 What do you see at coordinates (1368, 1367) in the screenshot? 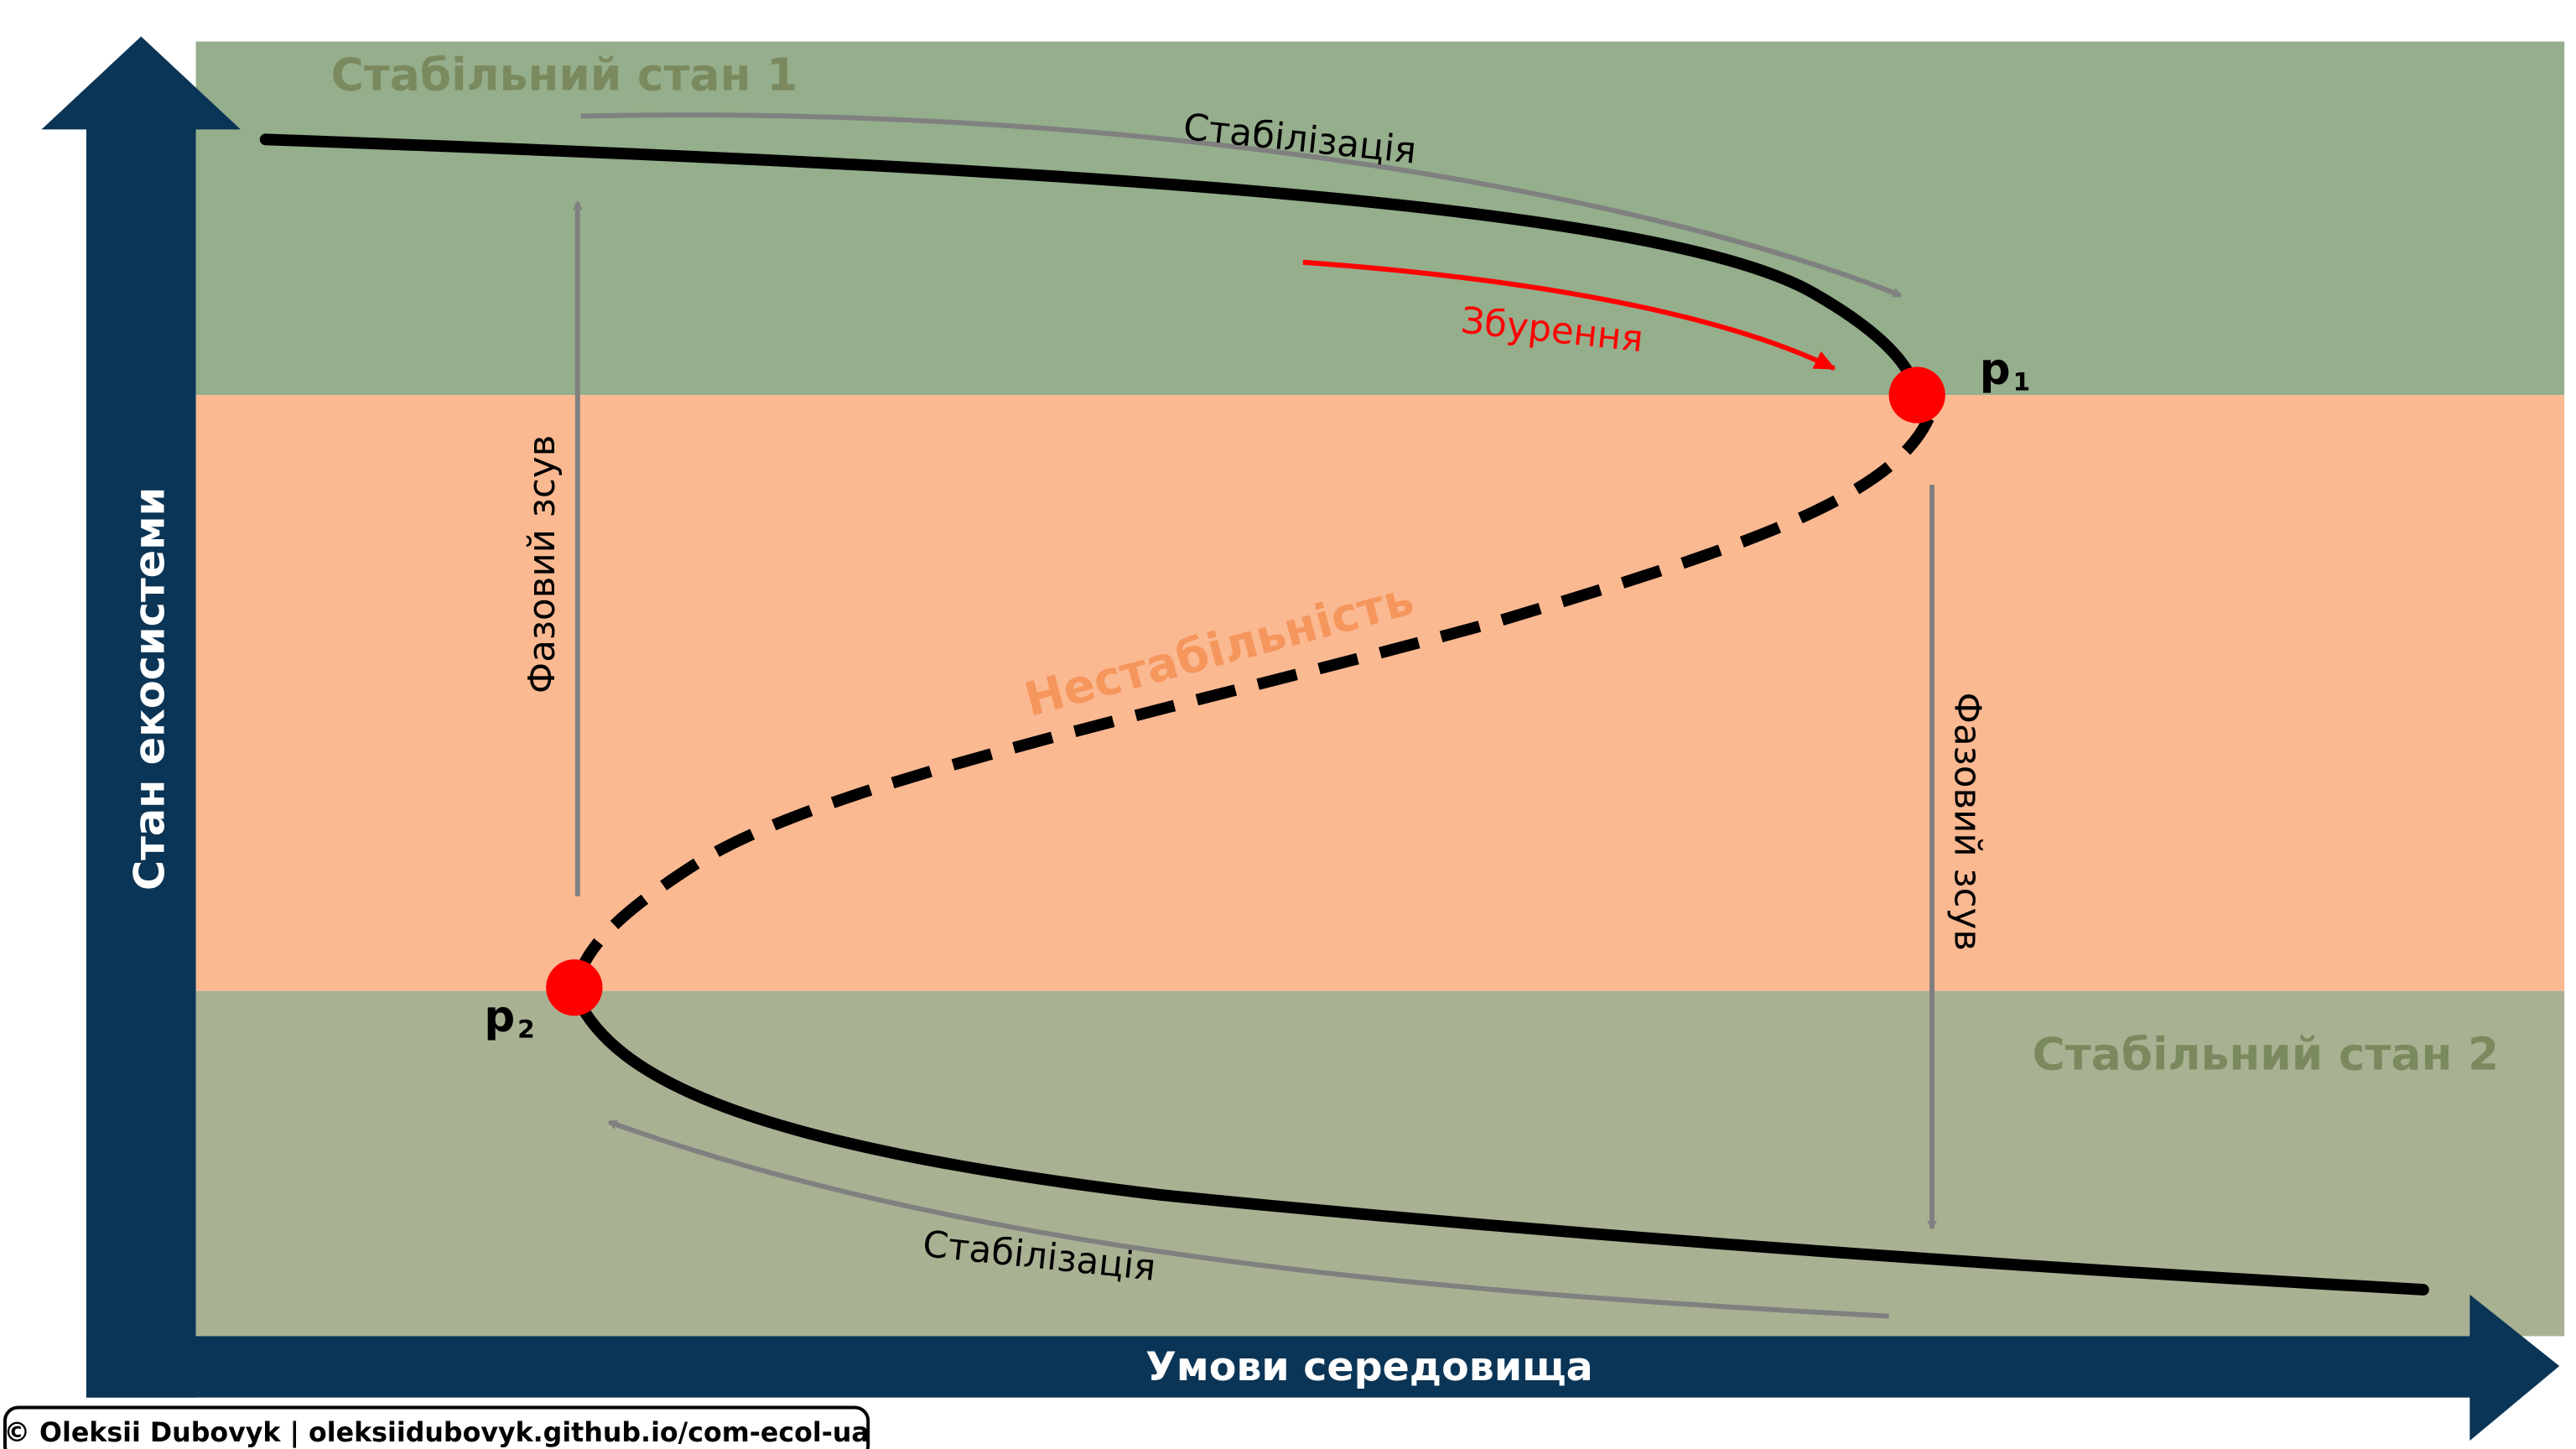
I see `x-axis-label: Умови середовища` at bounding box center [1368, 1367].